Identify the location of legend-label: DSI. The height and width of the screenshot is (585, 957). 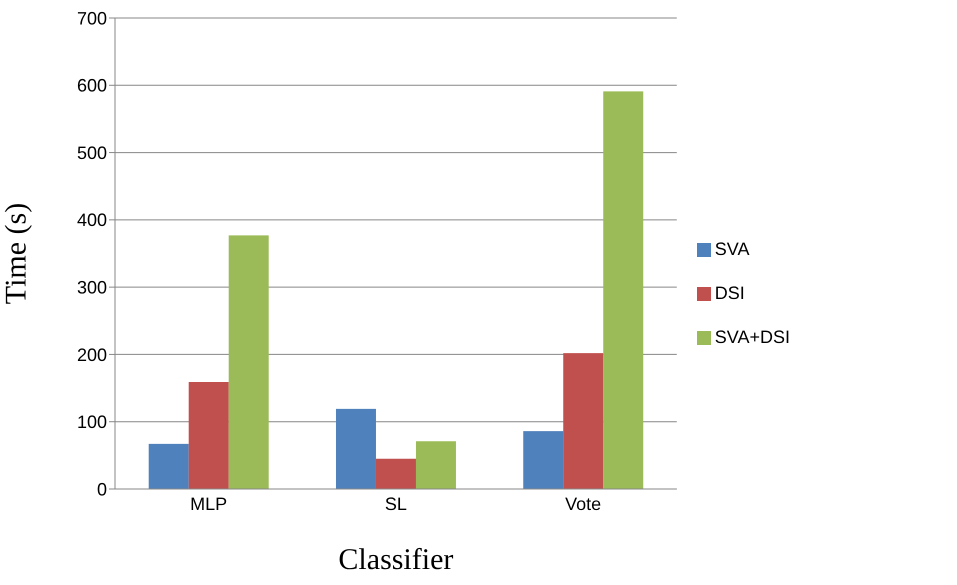
(729, 292).